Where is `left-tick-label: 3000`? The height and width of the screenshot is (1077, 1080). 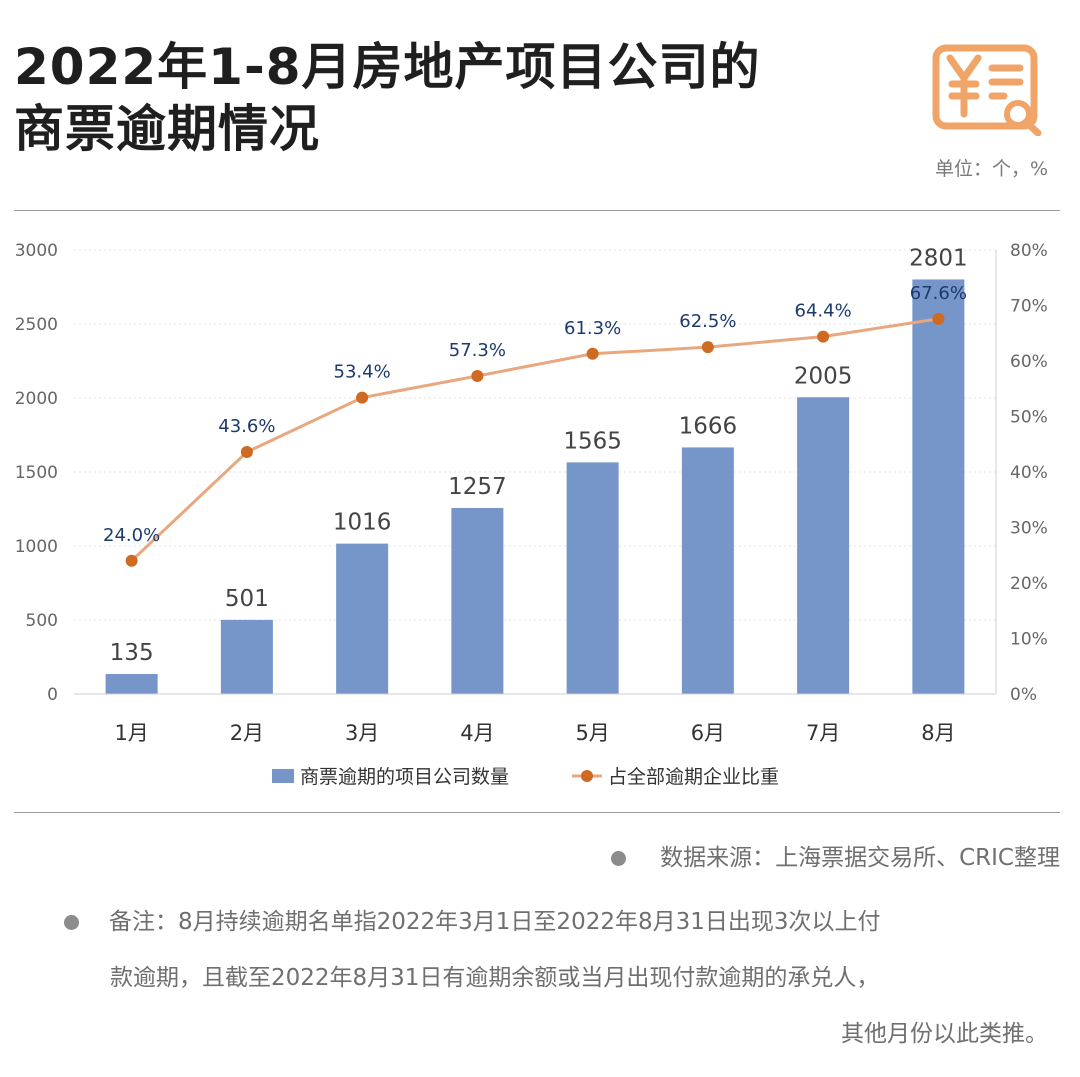
left-tick-label: 3000 is located at coordinates (36, 251).